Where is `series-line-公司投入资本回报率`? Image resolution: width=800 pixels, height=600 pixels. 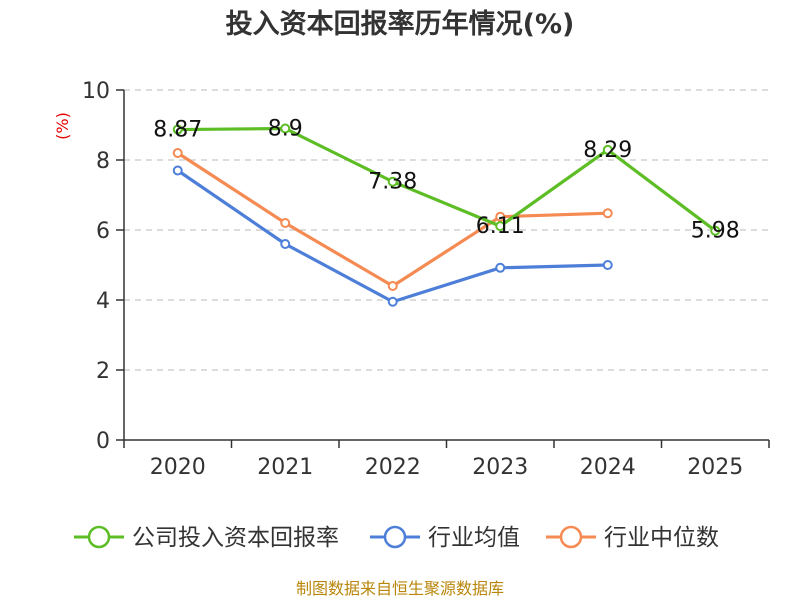 series-line-公司投入资本回报率 is located at coordinates (447, 179).